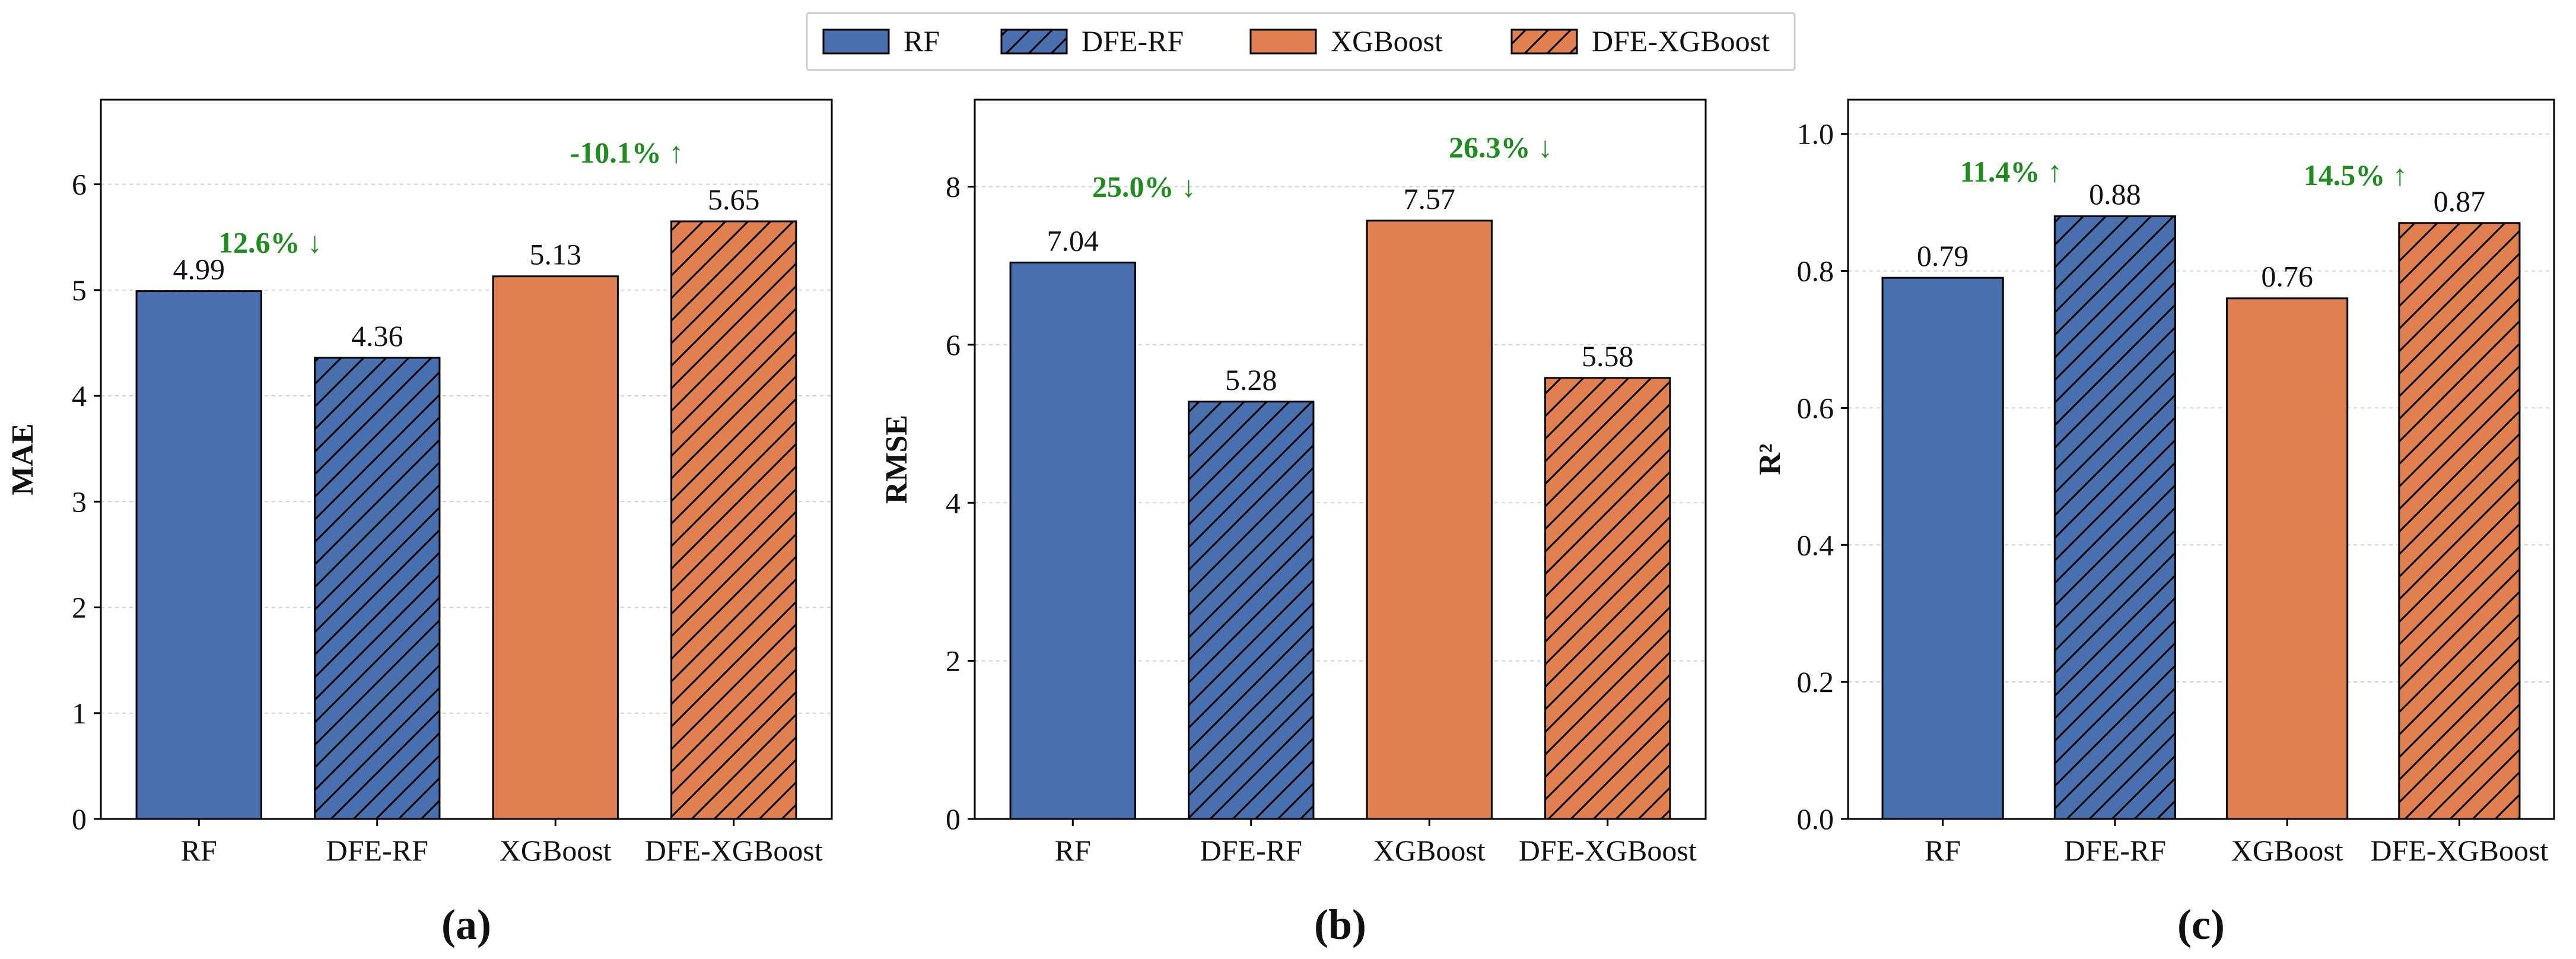 The height and width of the screenshot is (959, 2576). I want to click on legend-label-rf: RF, so click(922, 41).